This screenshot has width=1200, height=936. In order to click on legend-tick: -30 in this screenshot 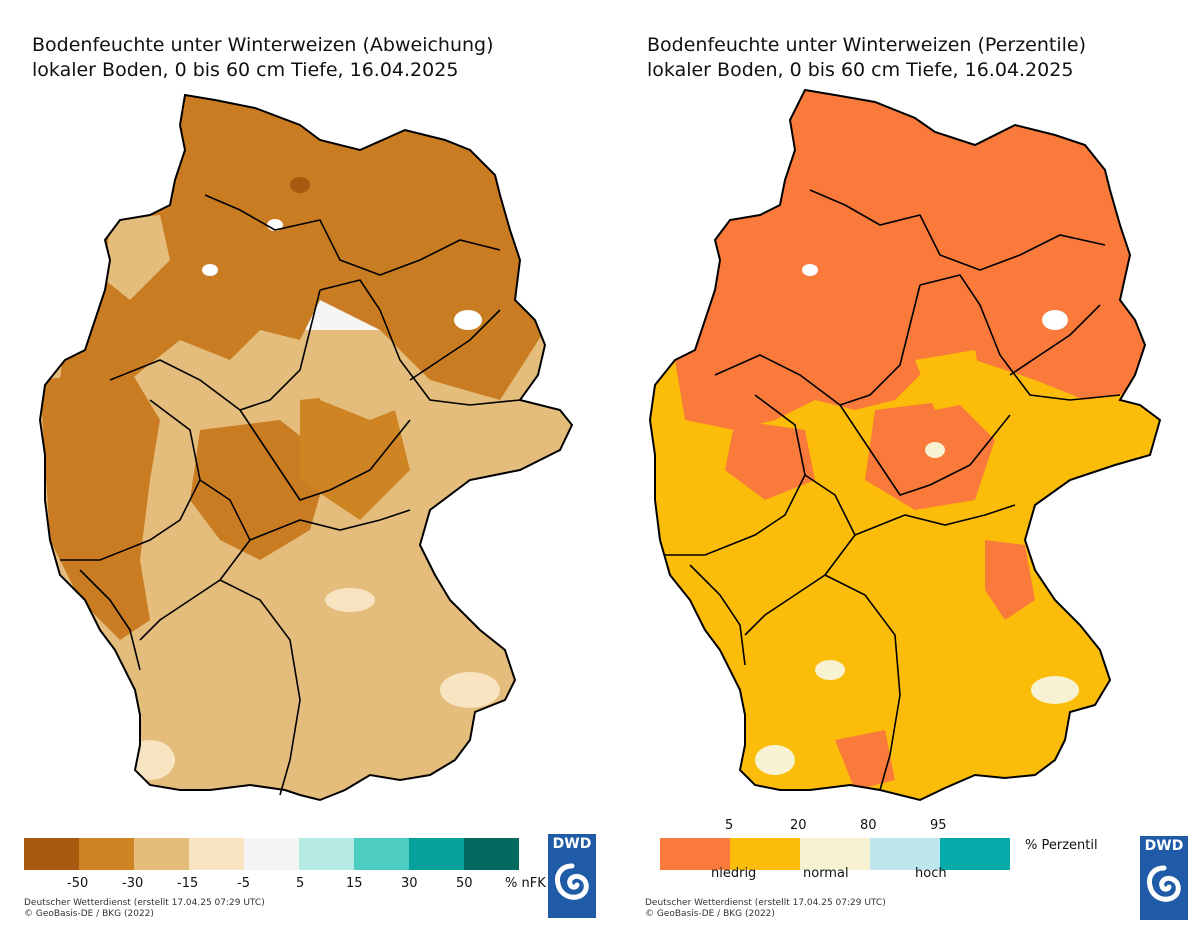, I will do `click(133, 883)`.